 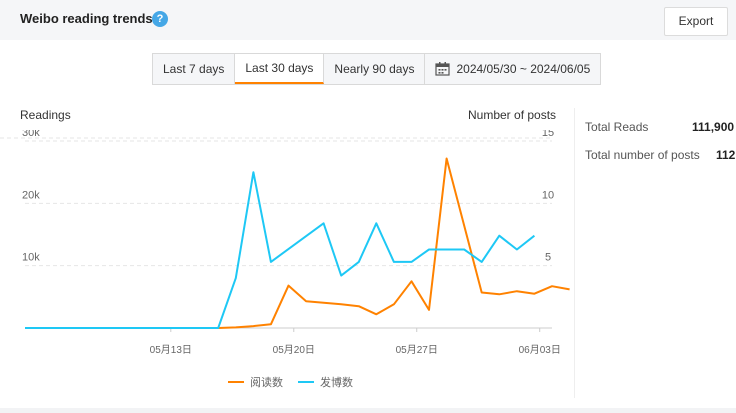 I want to click on posts-legend-swatch, so click(x=306, y=382).